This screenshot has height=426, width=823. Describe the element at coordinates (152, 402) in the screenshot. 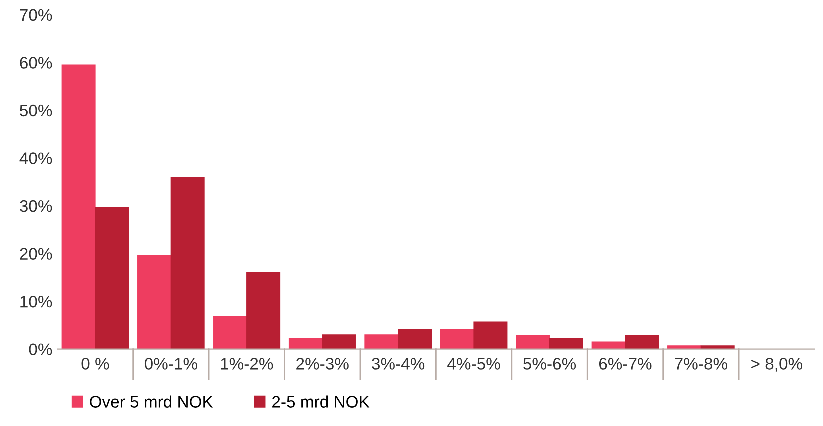

I see `legend-label: Over 5 mrd NOK` at that location.